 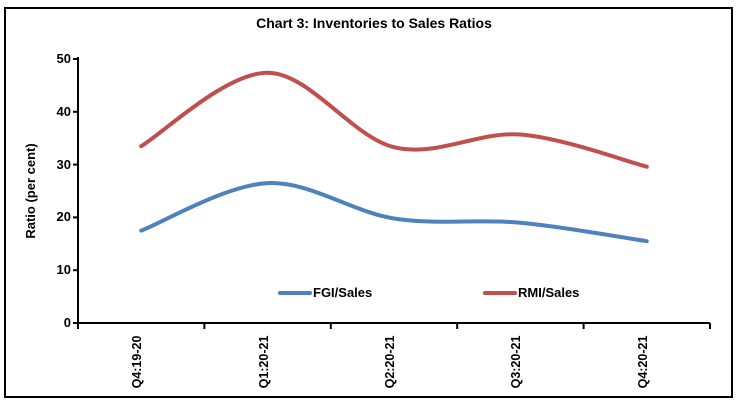 I want to click on y-tick-label: 40, so click(x=63, y=111).